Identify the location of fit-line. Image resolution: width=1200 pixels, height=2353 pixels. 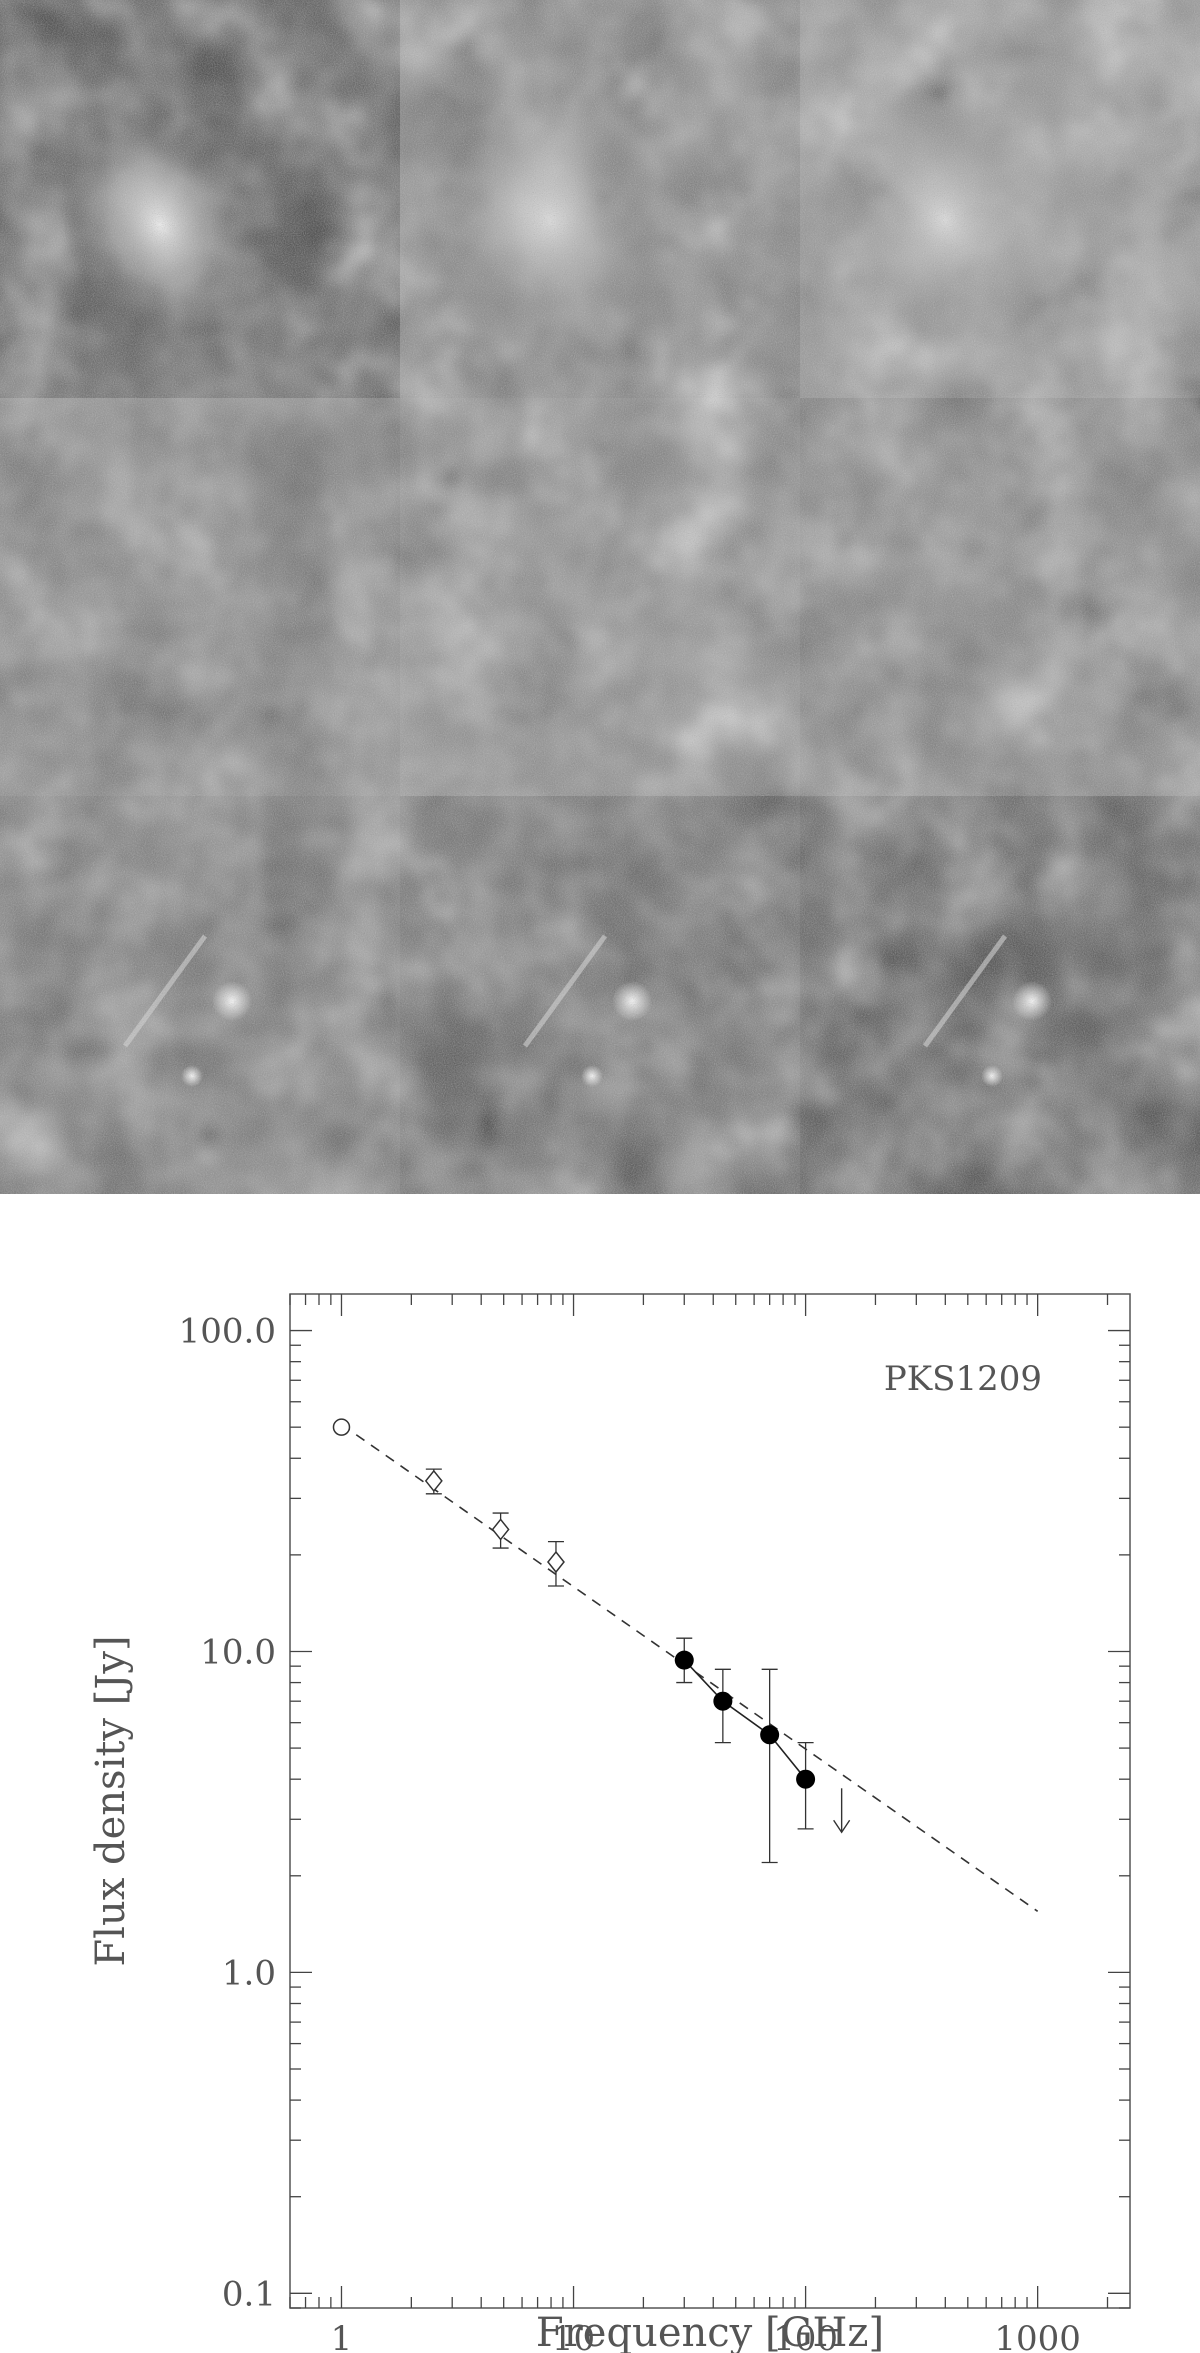
(690, 1667).